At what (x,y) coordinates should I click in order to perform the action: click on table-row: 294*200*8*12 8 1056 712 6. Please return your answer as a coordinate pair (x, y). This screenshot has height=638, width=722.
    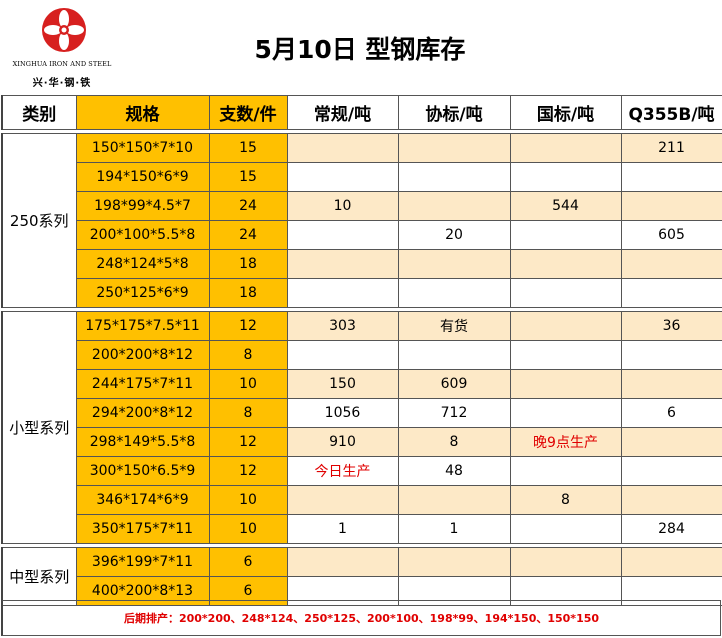
    Looking at the image, I should click on (362, 413).